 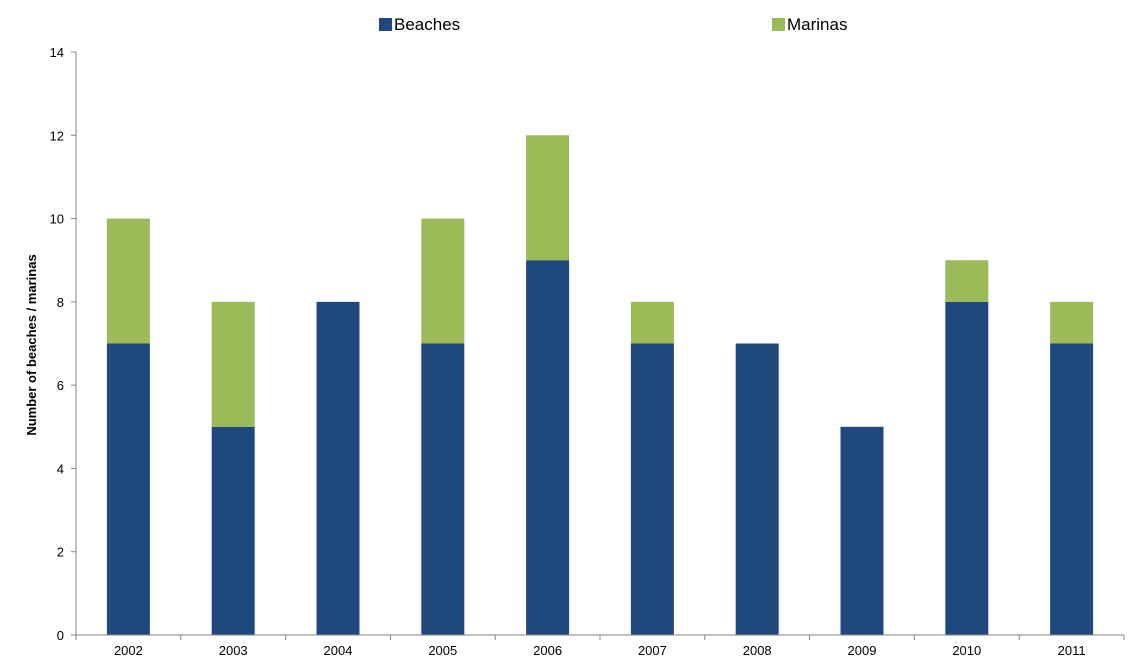 What do you see at coordinates (817, 24) in the screenshot?
I see `legend-label-marinas: Marinas` at bounding box center [817, 24].